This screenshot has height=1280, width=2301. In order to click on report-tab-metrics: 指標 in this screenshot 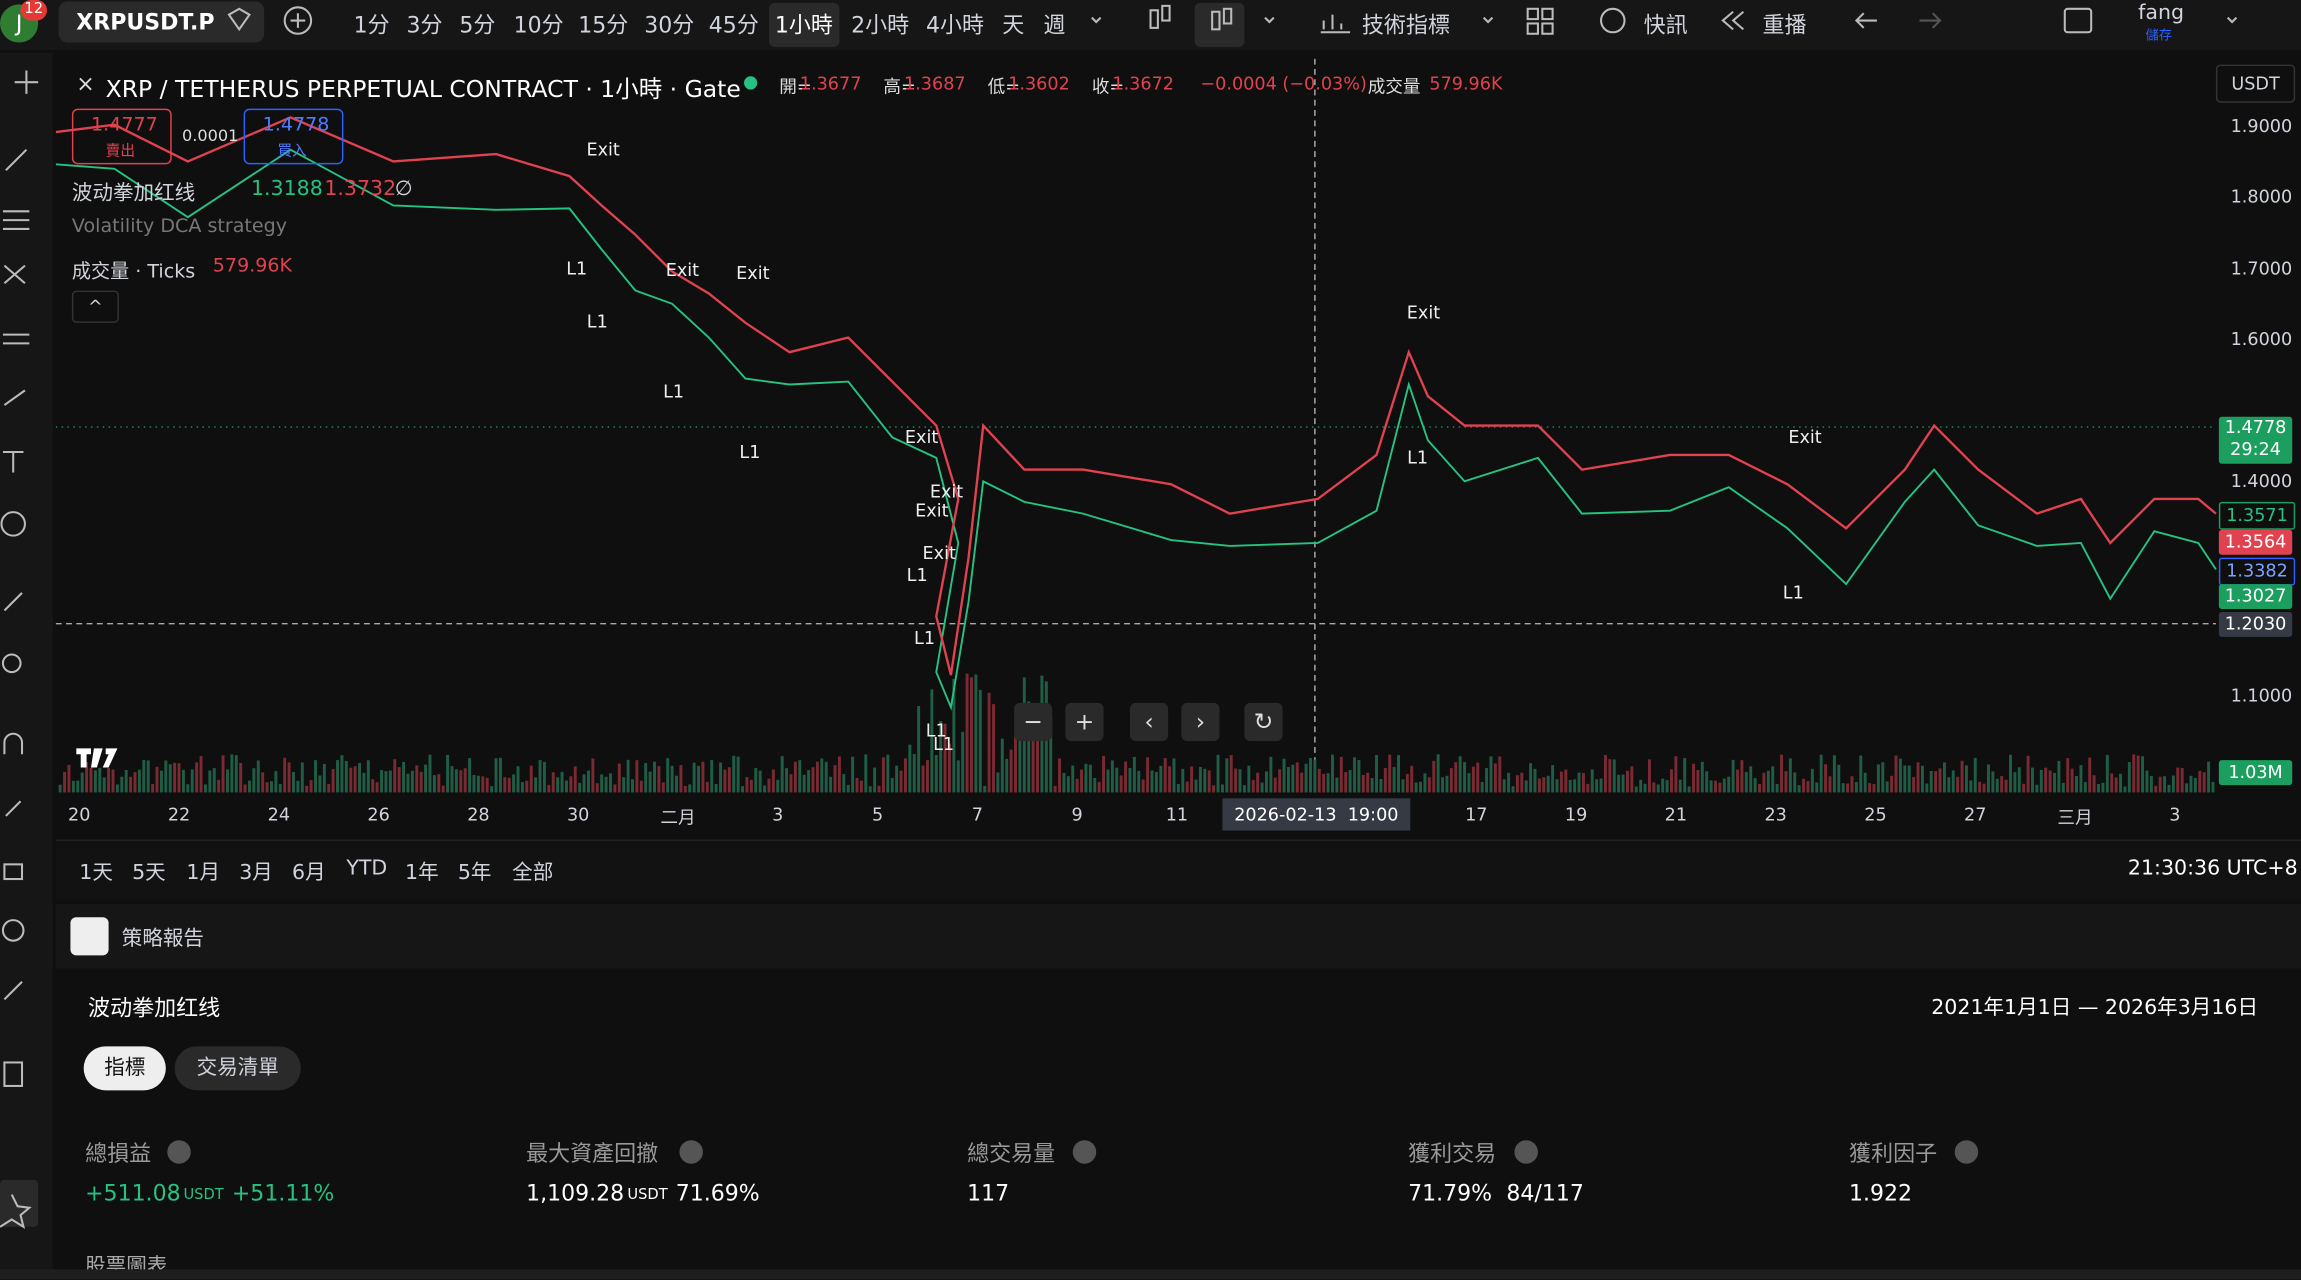, I will do `click(124, 1068)`.